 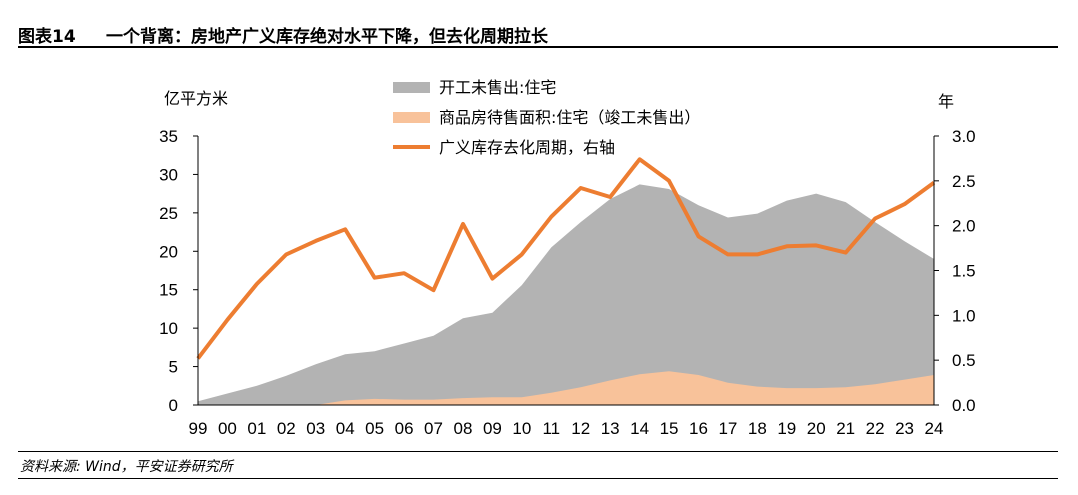 I want to click on x-tick-label: 15, so click(x=669, y=428).